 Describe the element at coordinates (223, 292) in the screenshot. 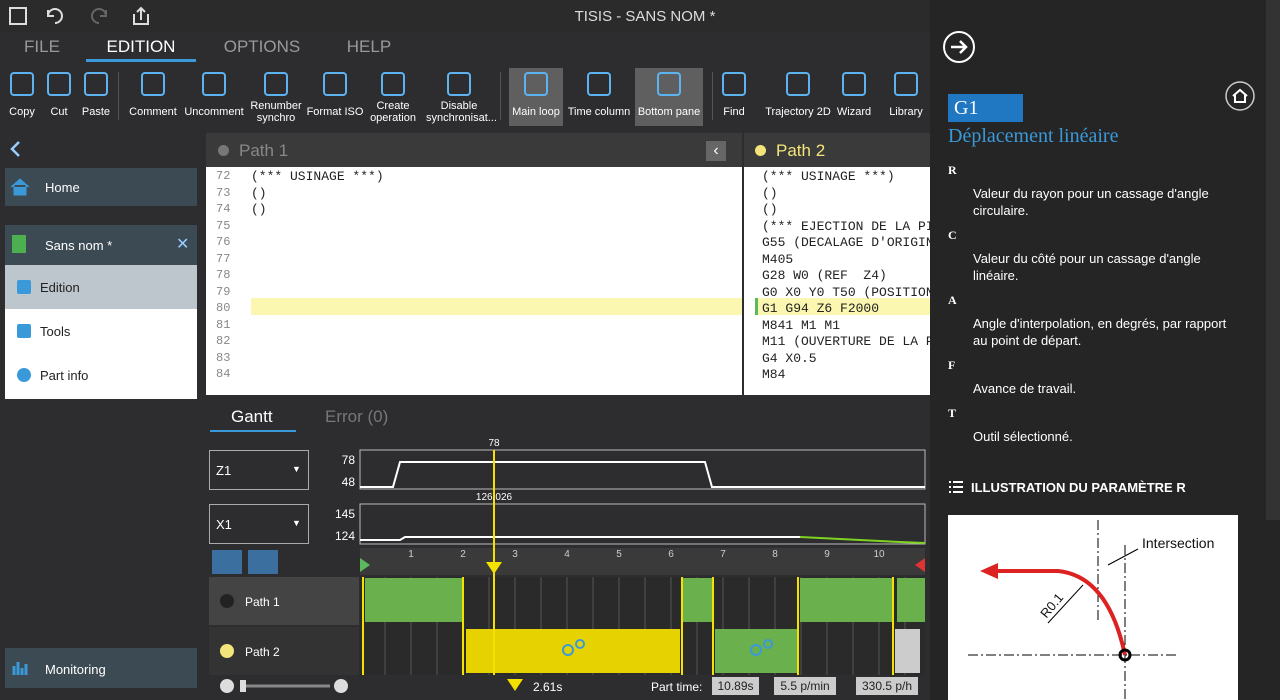

I see `line-number: 79` at that location.